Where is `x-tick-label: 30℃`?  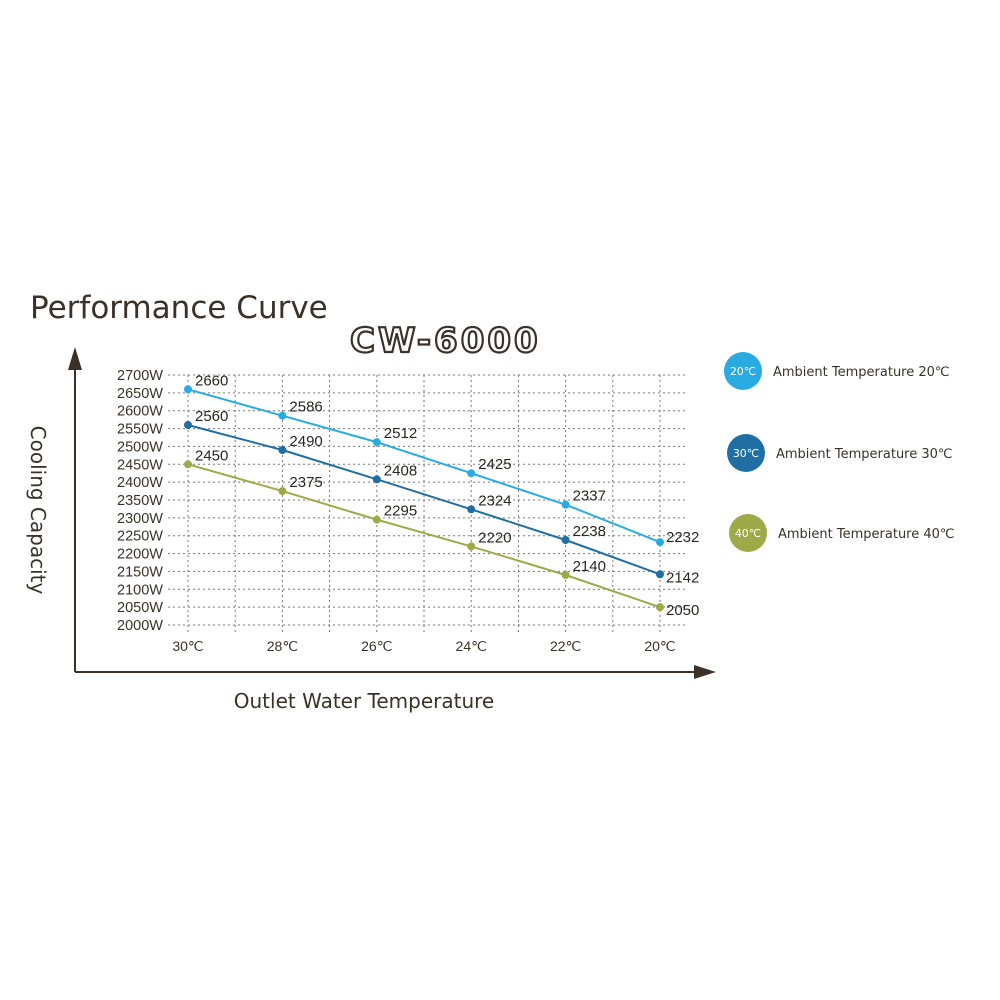
x-tick-label: 30℃ is located at coordinates (187, 646).